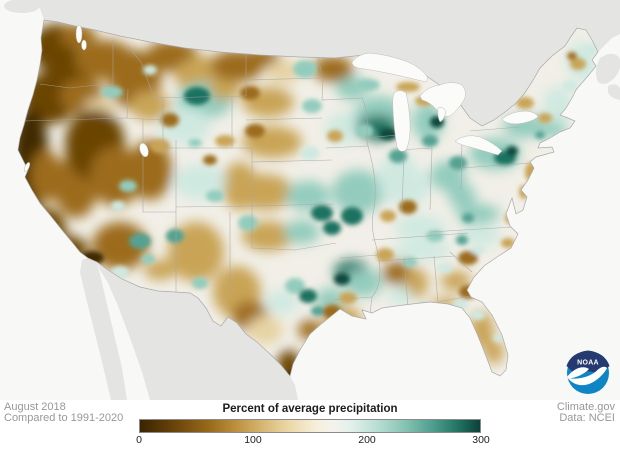  What do you see at coordinates (367, 440) in the screenshot?
I see `tick-200: 200` at bounding box center [367, 440].